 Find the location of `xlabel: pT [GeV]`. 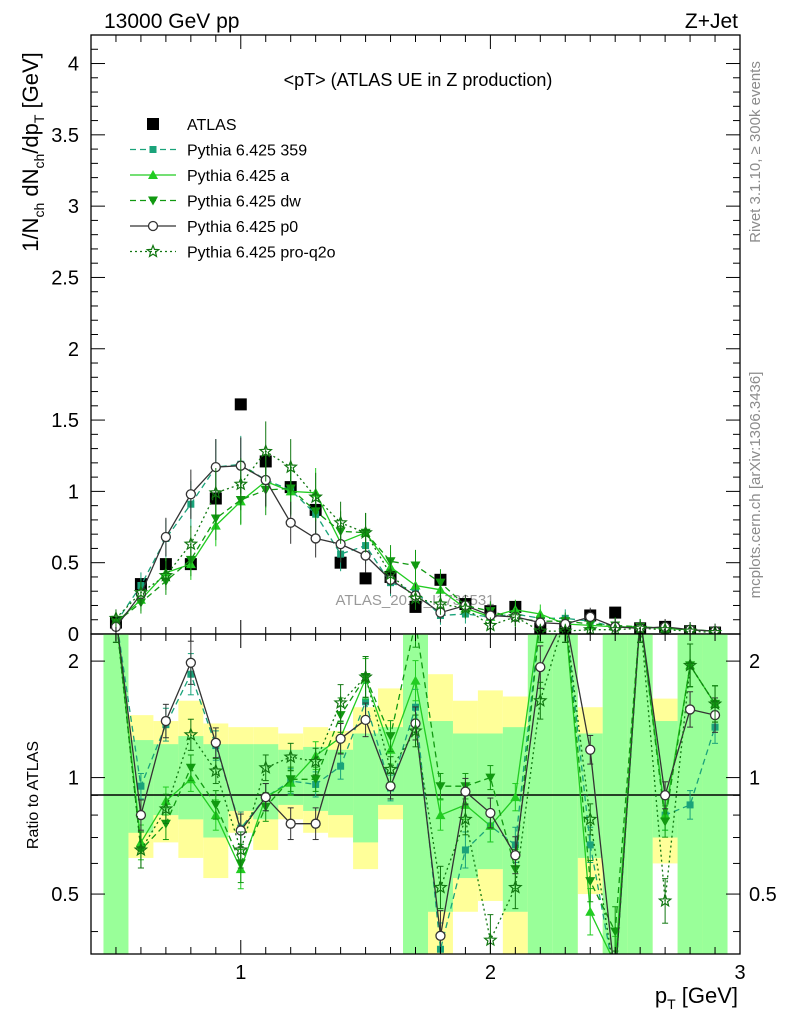

xlabel: pT [GeV] is located at coordinates (696, 997).